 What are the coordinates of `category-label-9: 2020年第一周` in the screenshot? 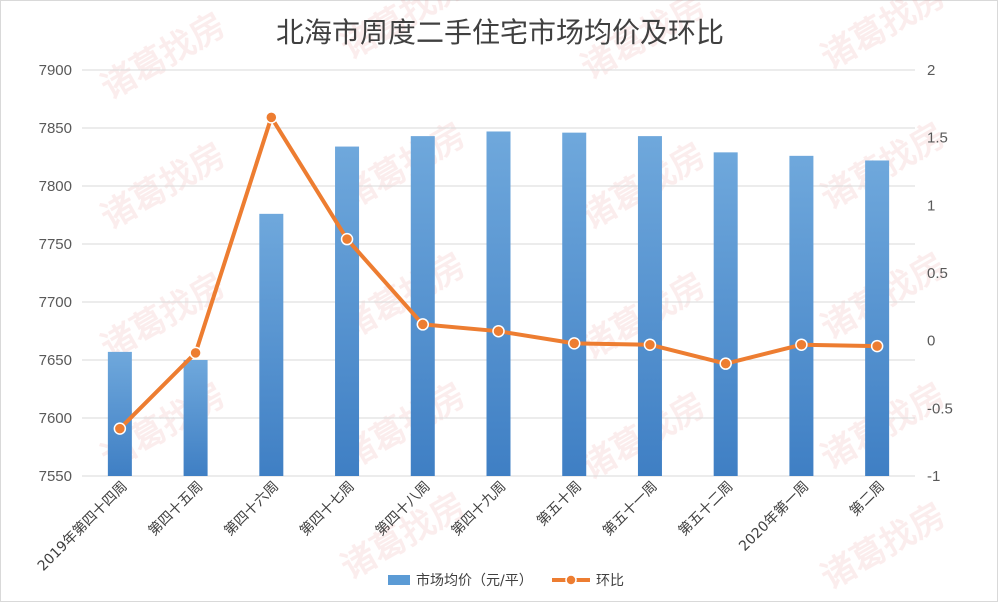 It's located at (773, 516).